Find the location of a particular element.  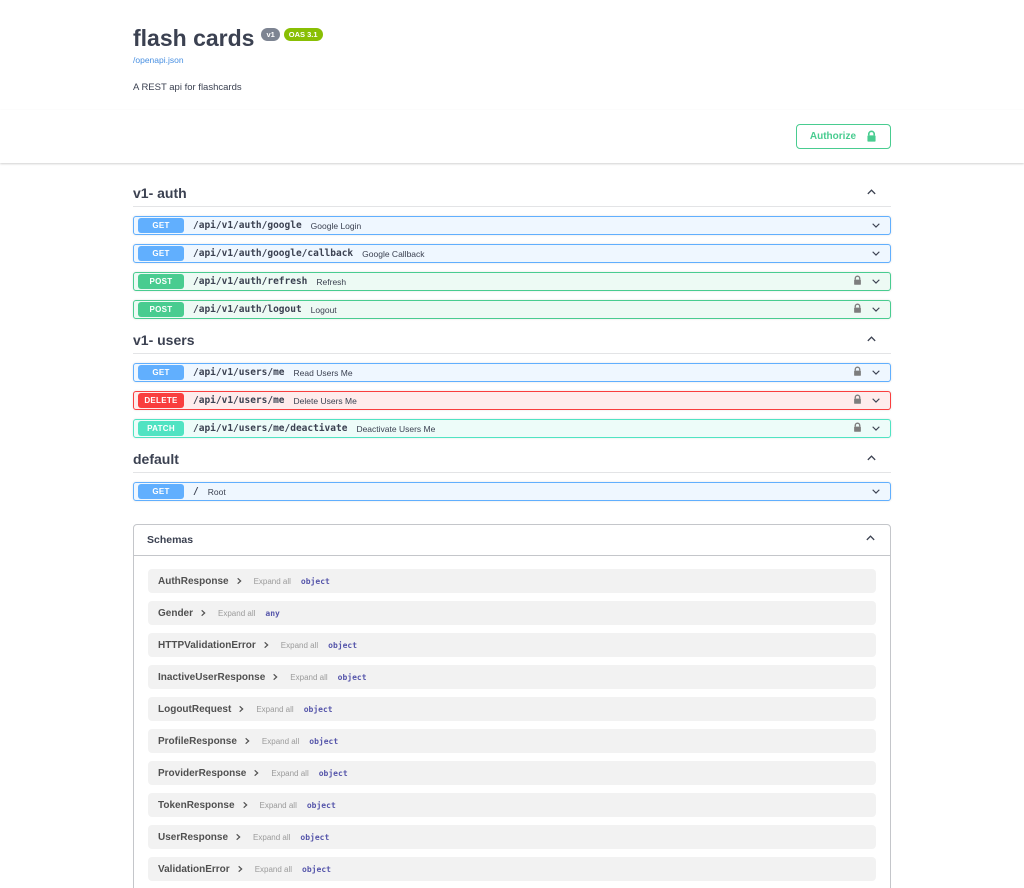

endpoint-summary: Google Login is located at coordinates (336, 225).